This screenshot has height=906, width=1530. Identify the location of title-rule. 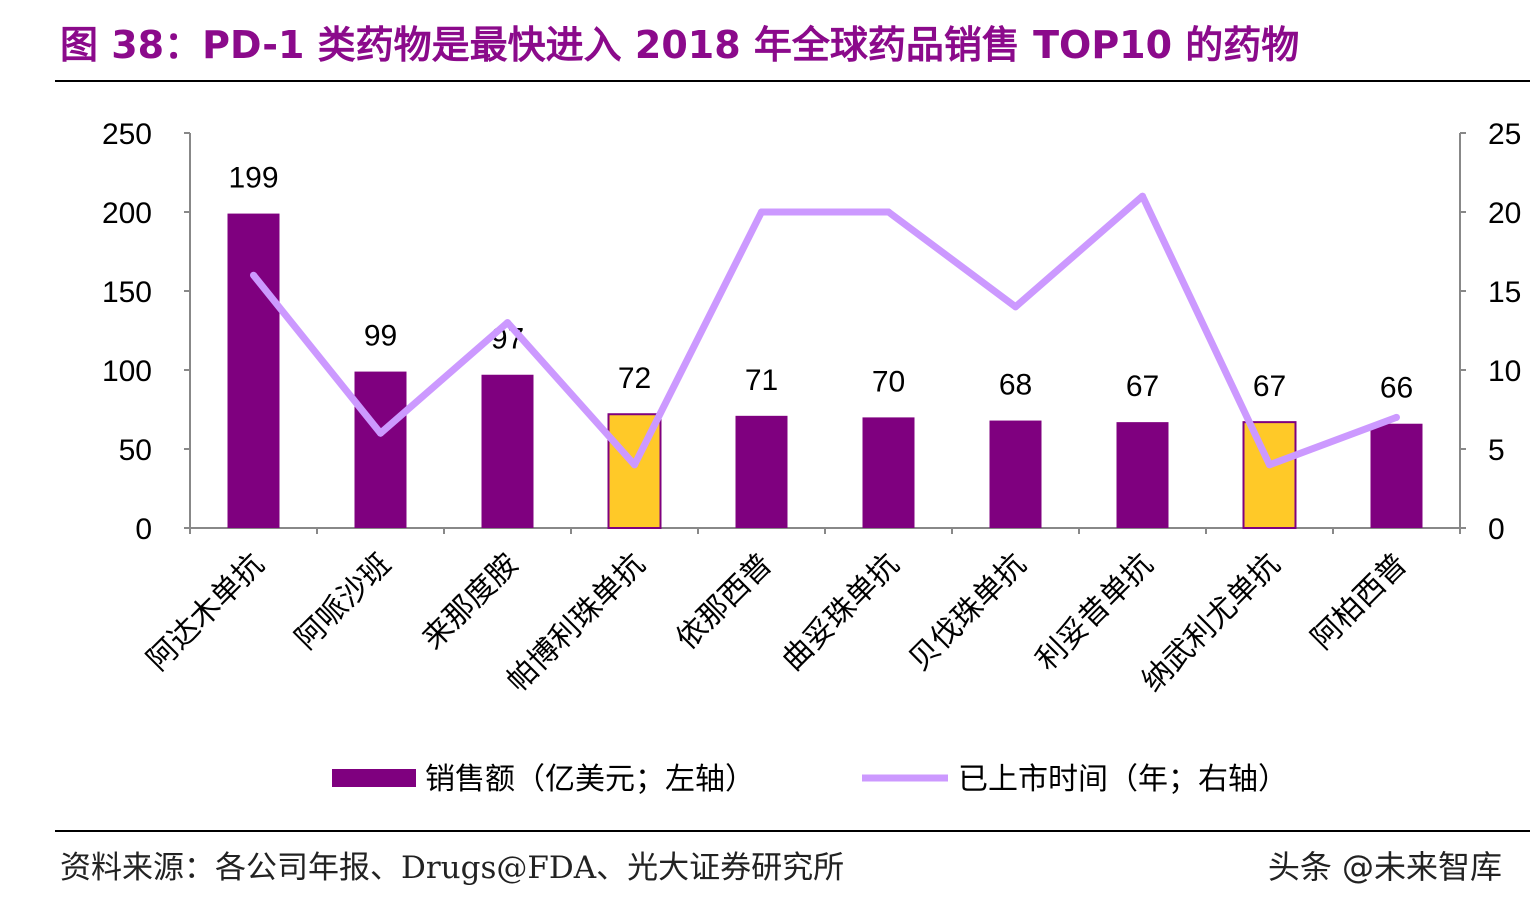
(792, 81).